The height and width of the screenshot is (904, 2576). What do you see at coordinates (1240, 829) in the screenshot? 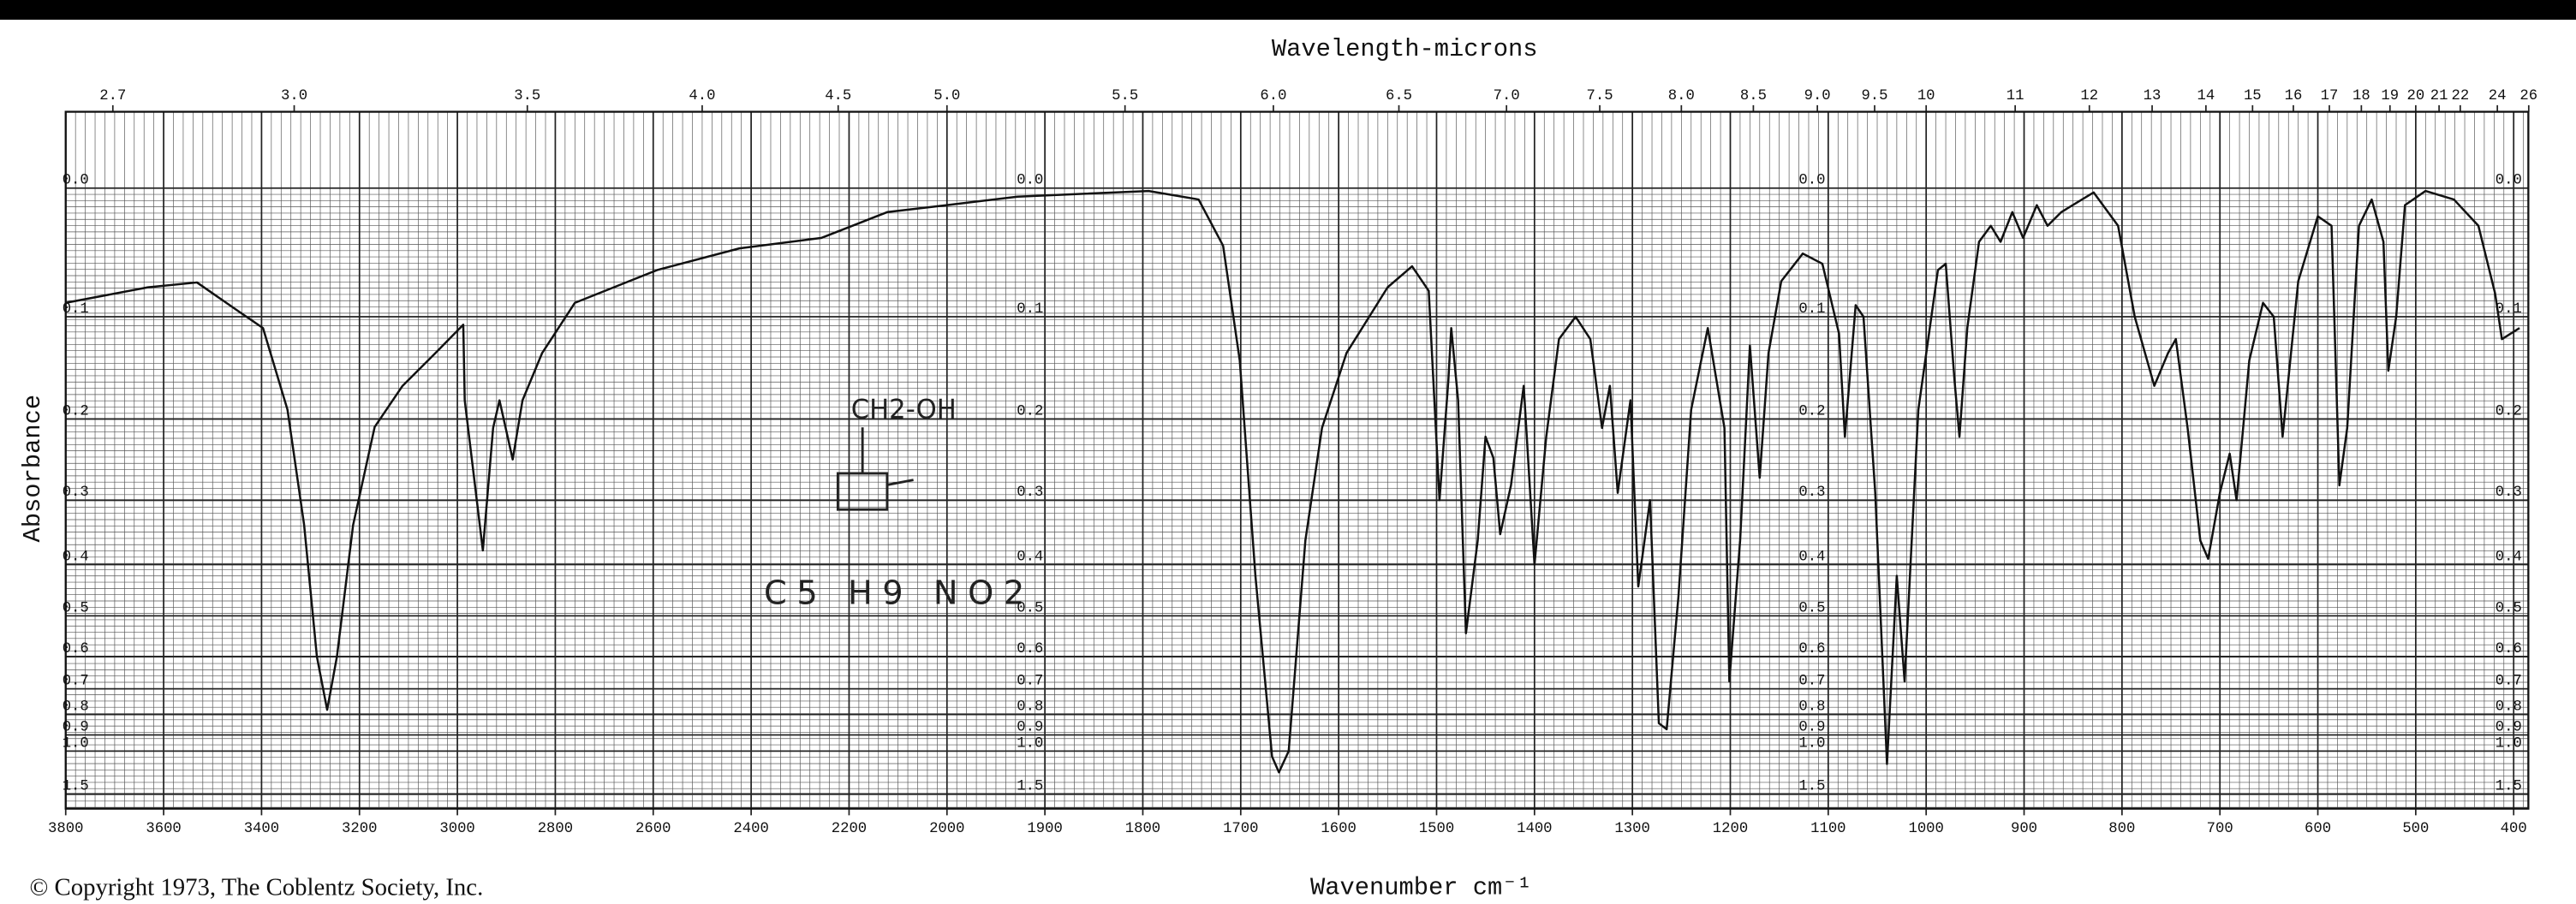
I see `x-tick-label: 1700` at bounding box center [1240, 829].